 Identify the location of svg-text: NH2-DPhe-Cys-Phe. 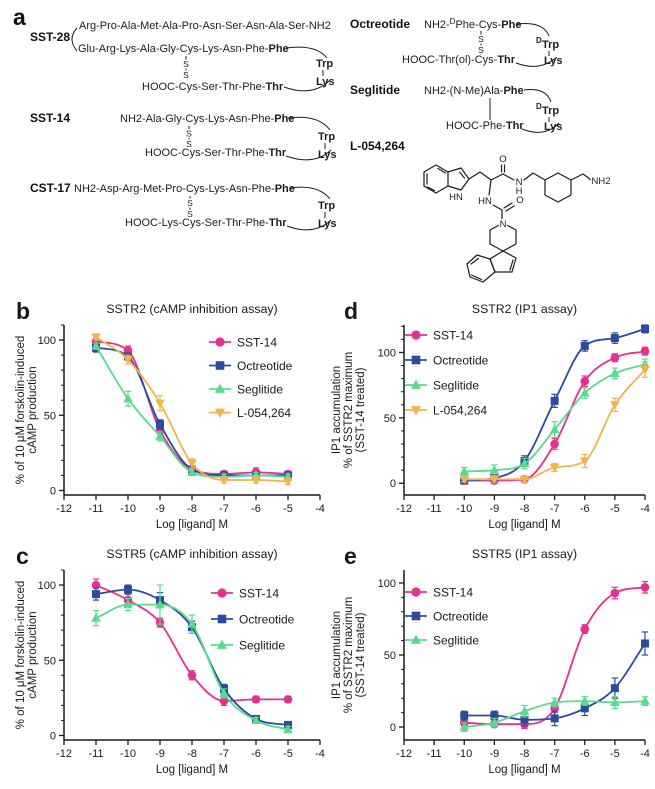
(472, 24).